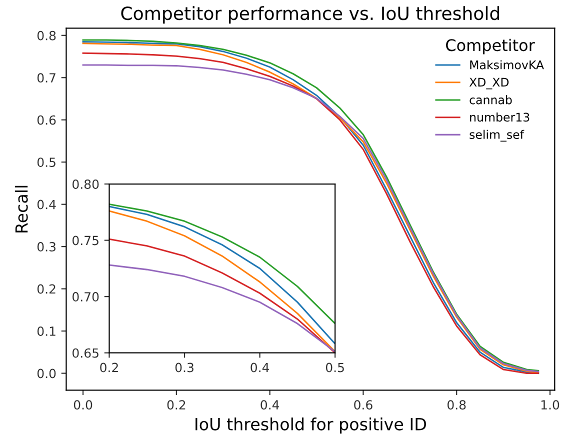 The height and width of the screenshot is (434, 566). Describe the element at coordinates (46, 35) in the screenshot. I see `y-tick-label: 0.8` at that location.